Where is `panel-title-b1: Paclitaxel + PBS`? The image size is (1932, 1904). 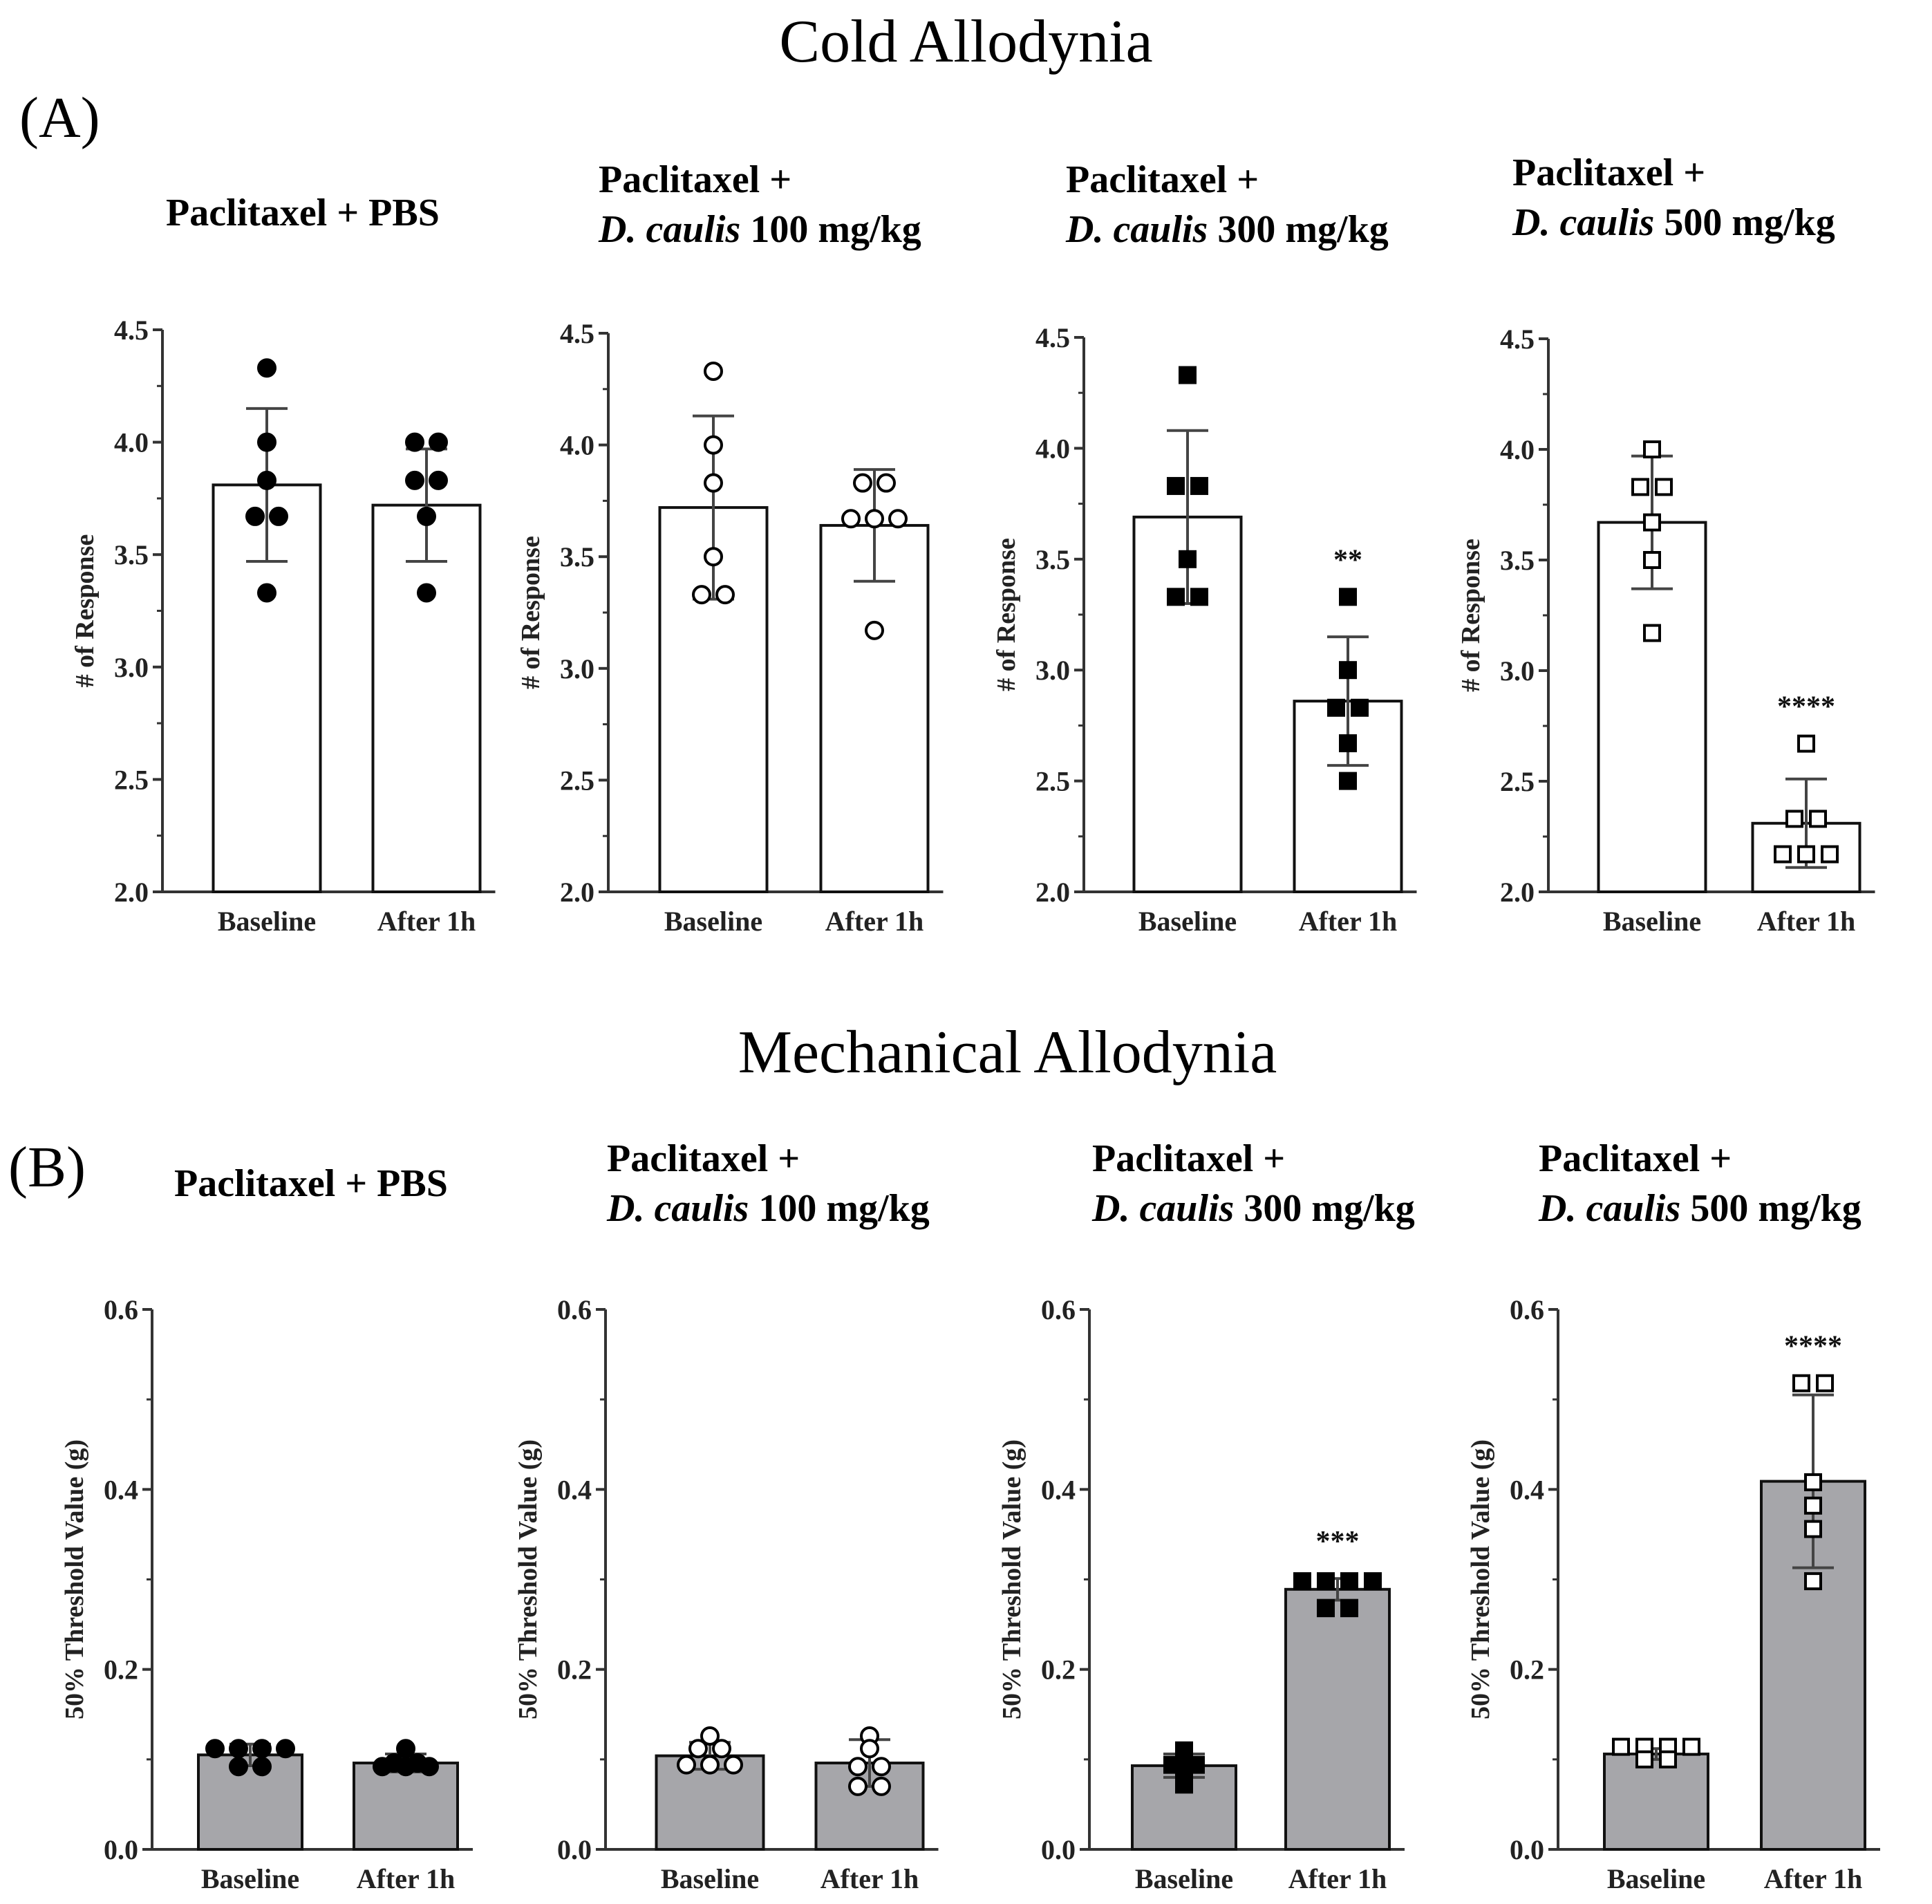
panel-title-b1: Paclitaxel + PBS is located at coordinates (311, 1183).